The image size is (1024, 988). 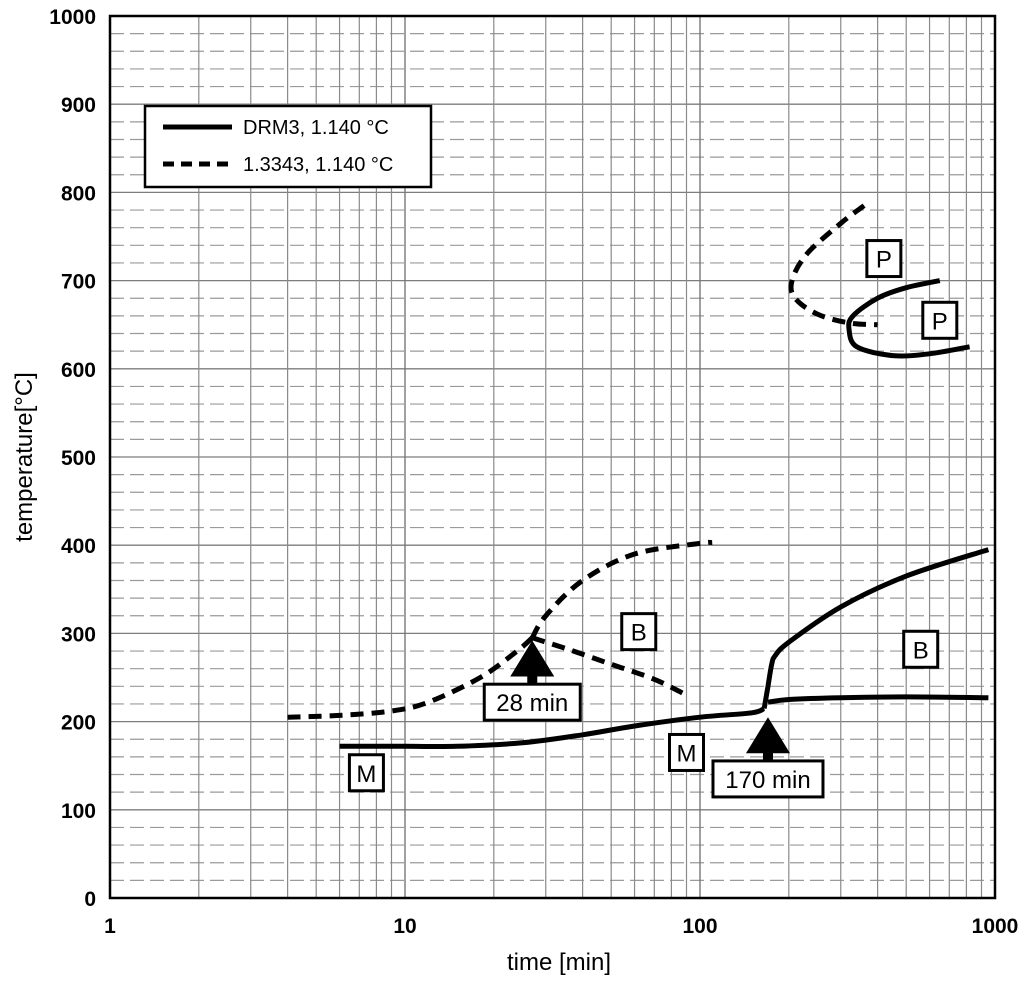 I want to click on y-tick-label: 0, so click(x=90, y=899).